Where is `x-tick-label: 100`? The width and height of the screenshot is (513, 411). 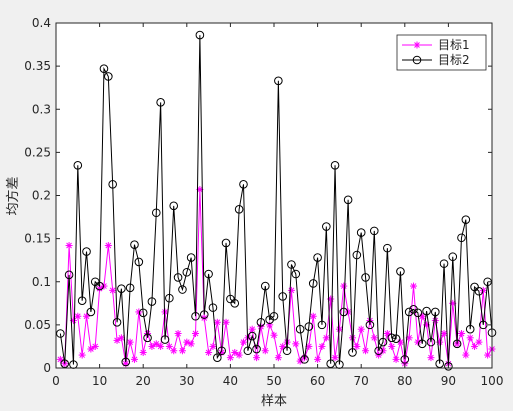 x-tick-label: 100 is located at coordinates (492, 381).